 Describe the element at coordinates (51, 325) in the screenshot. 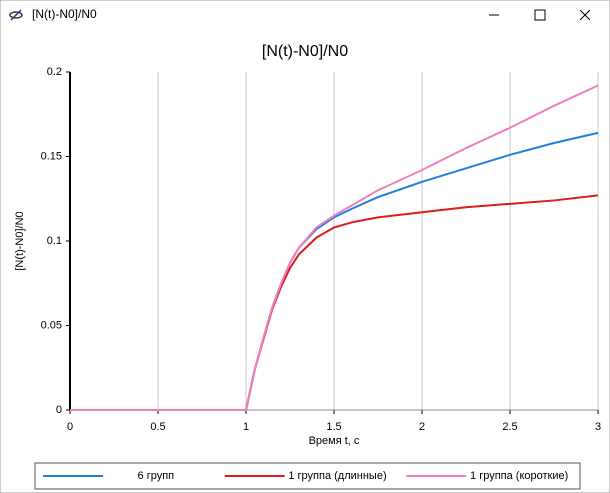

I see `y-tick-label: 0.05` at that location.